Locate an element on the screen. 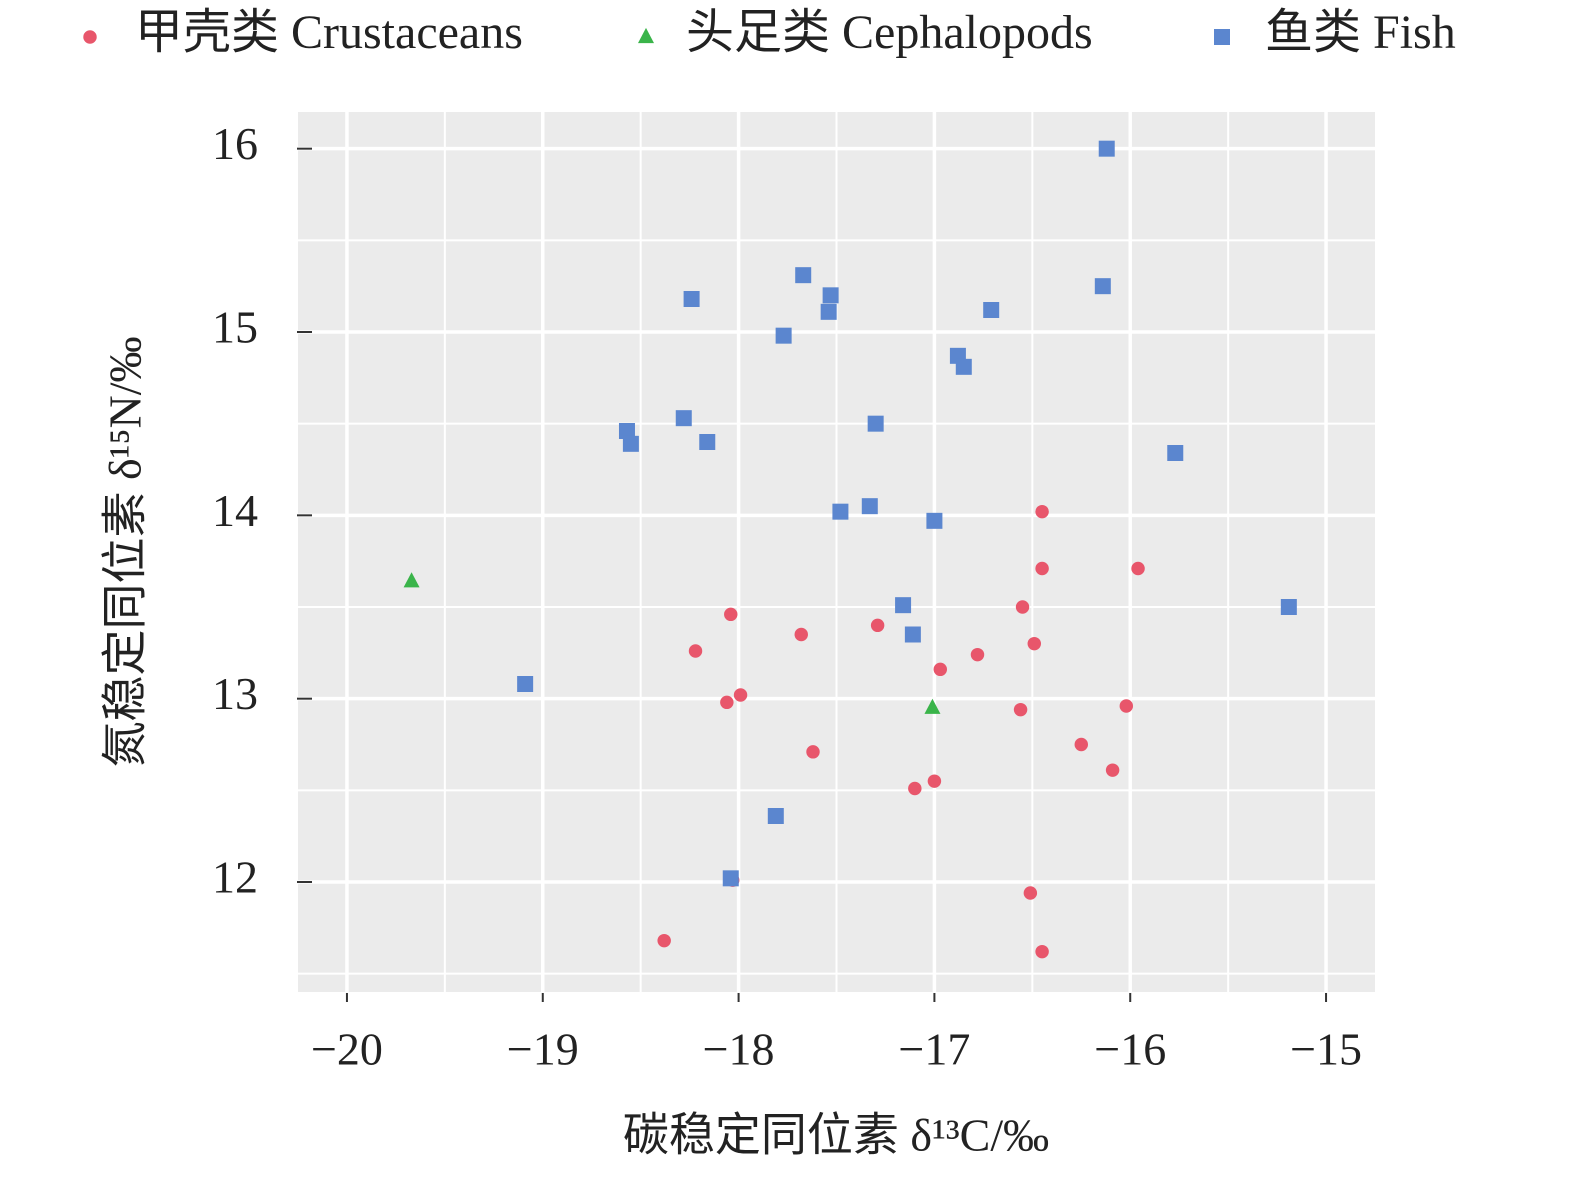 The height and width of the screenshot is (1183, 1575). legend-label: 头足类 Cephalopods is located at coordinates (889, 32).